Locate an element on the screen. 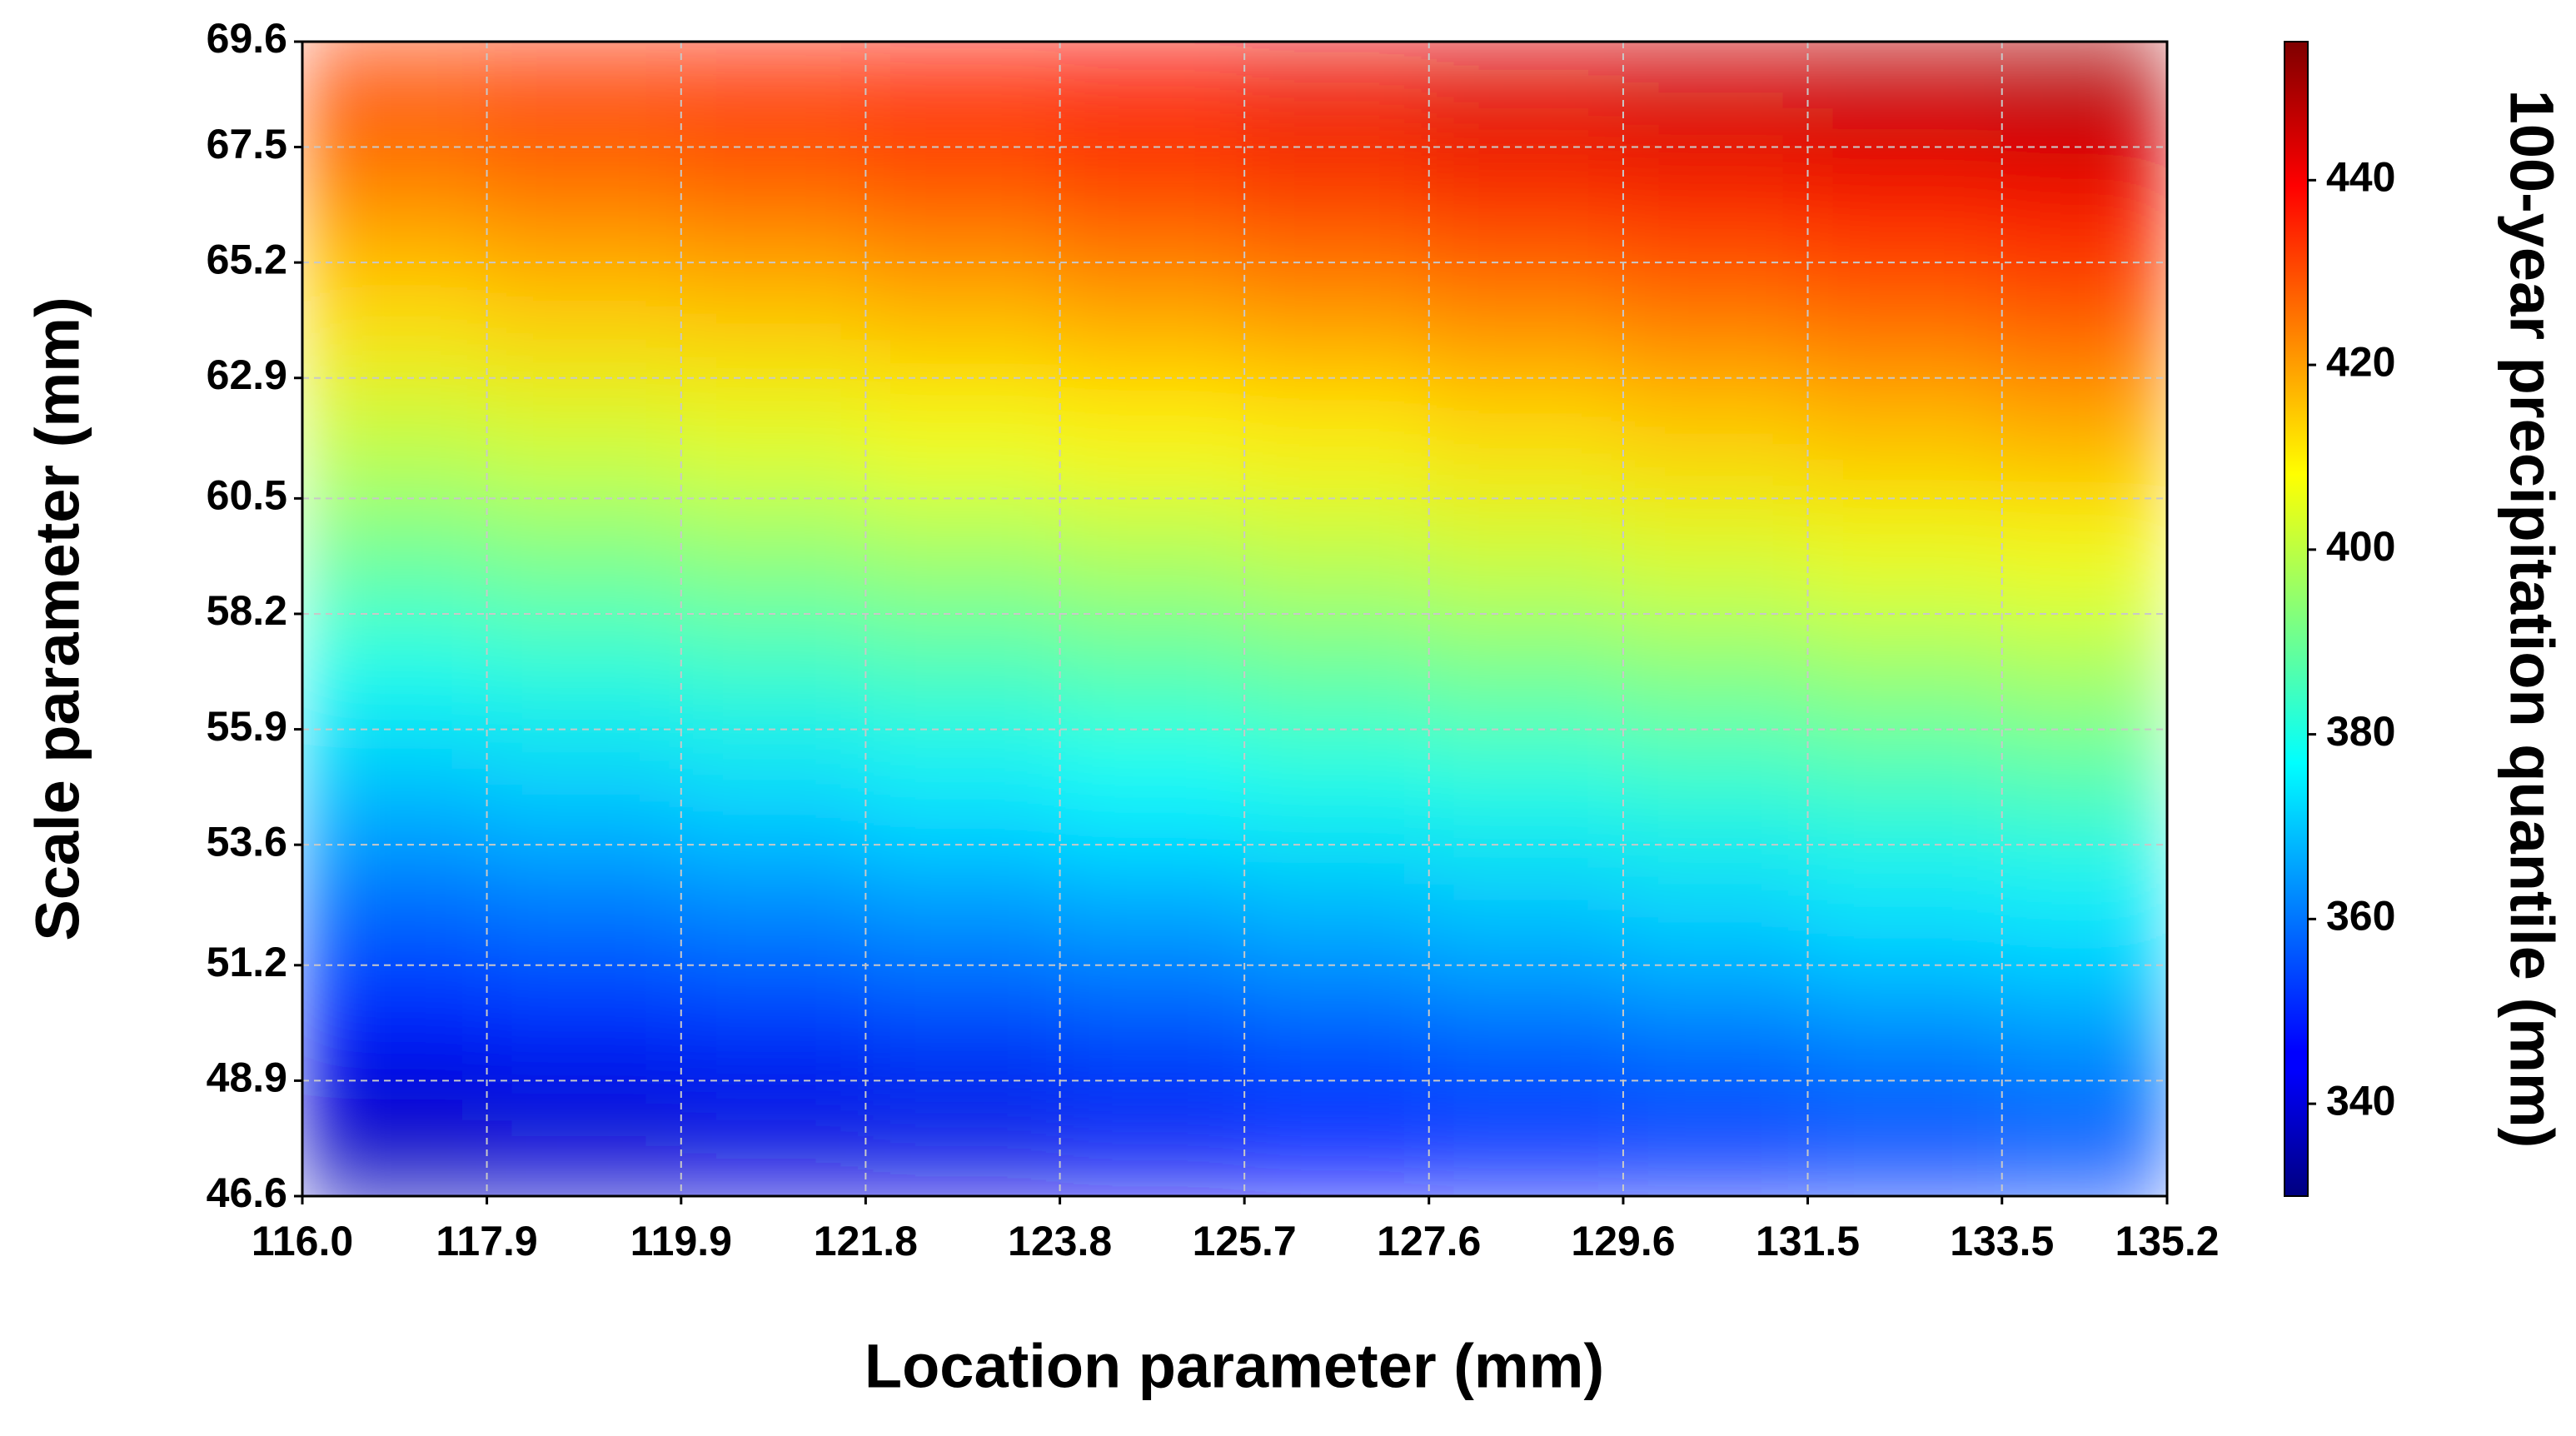 The width and height of the screenshot is (2576, 1436). y-tick-label: 55.9 is located at coordinates (247, 726).